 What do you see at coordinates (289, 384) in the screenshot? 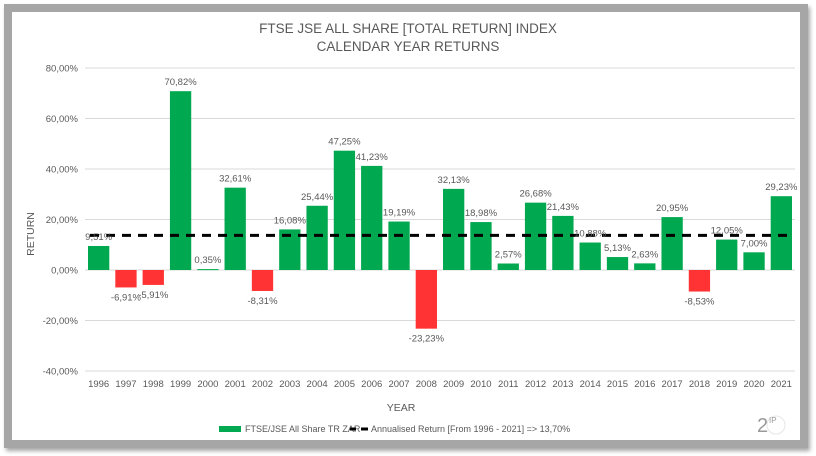
I see `x-tick-label: 2003` at bounding box center [289, 384].